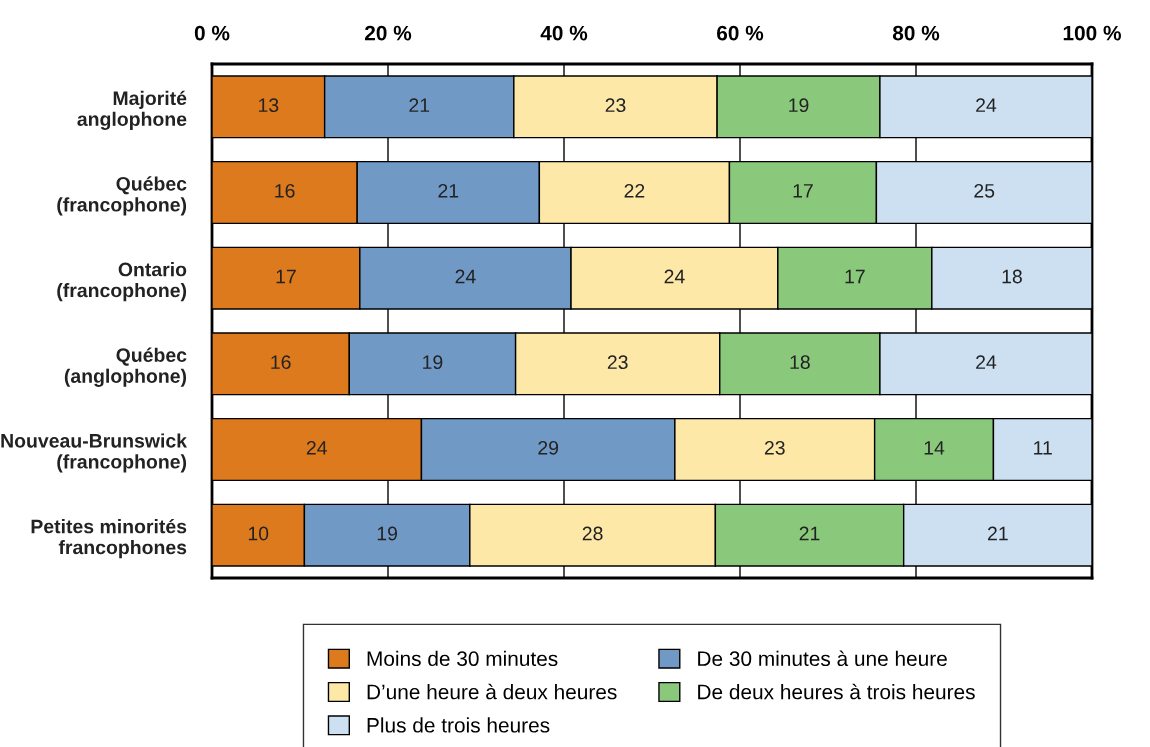 The image size is (1150, 747). Describe the element at coordinates (634, 190) in the screenshot. I see `data-label: 22` at that location.